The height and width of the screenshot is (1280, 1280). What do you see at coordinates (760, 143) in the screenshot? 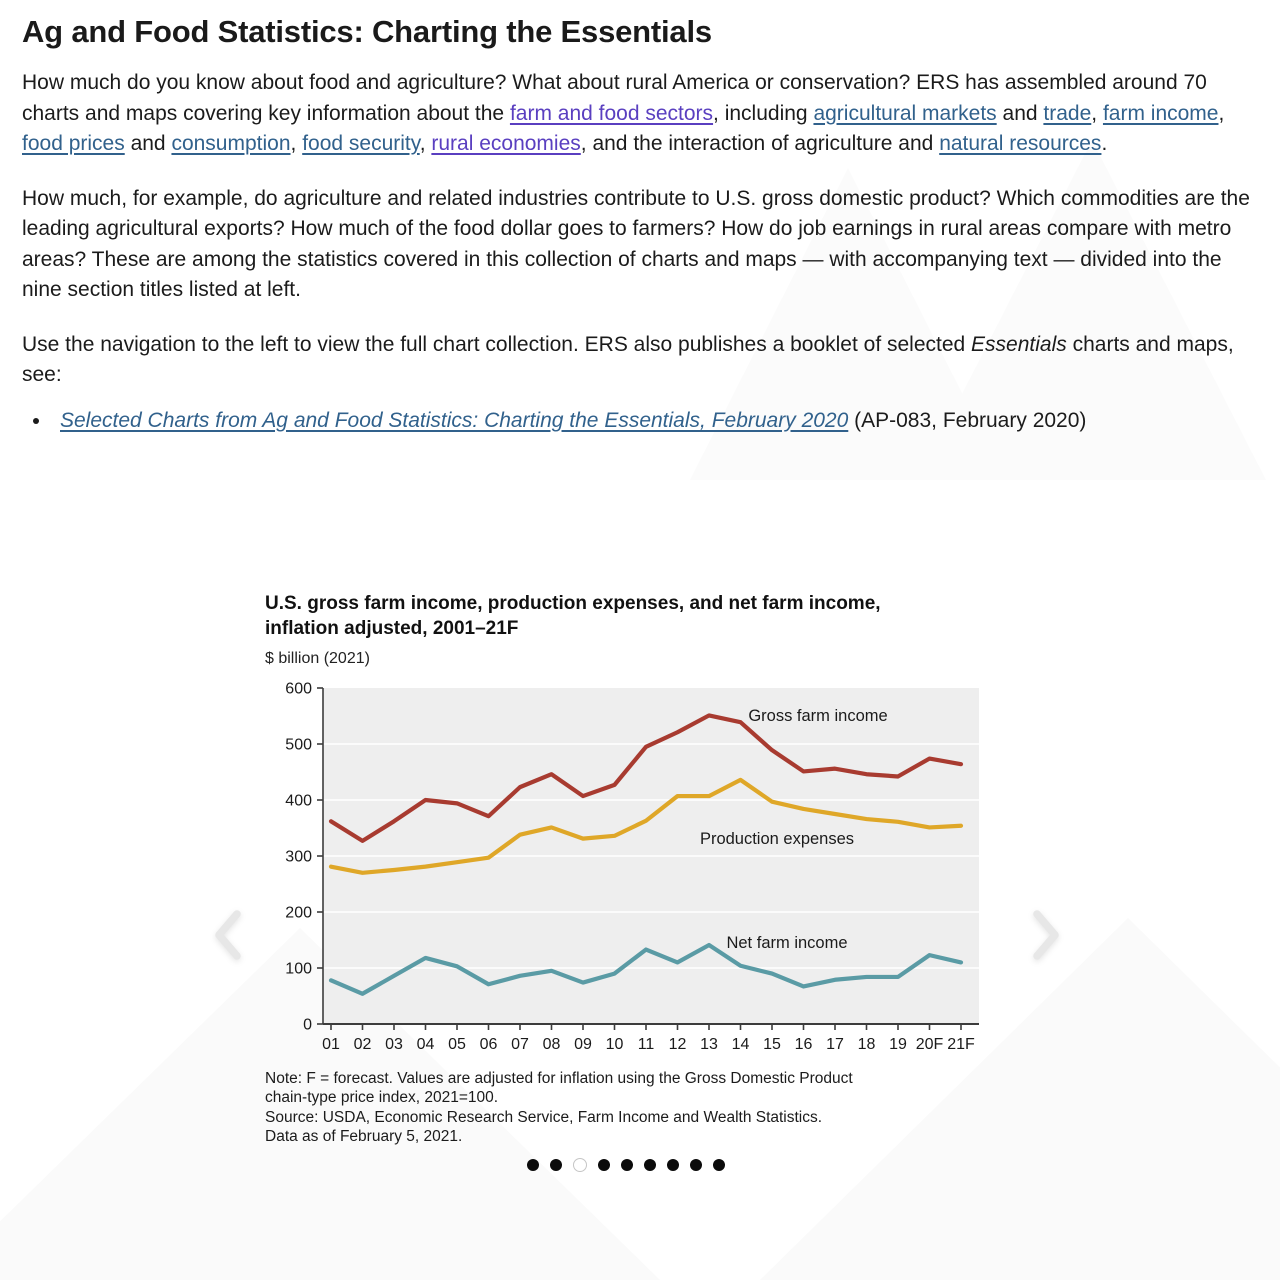
I see `text-run: , and the interaction of agriculture and` at bounding box center [760, 143].